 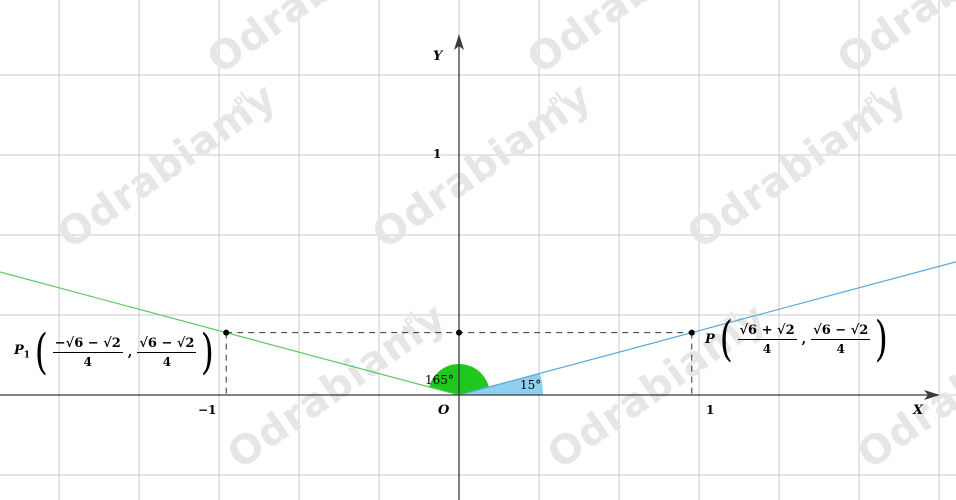 I want to click on p-y-fraction: √6 − √2 4, so click(x=841, y=339).